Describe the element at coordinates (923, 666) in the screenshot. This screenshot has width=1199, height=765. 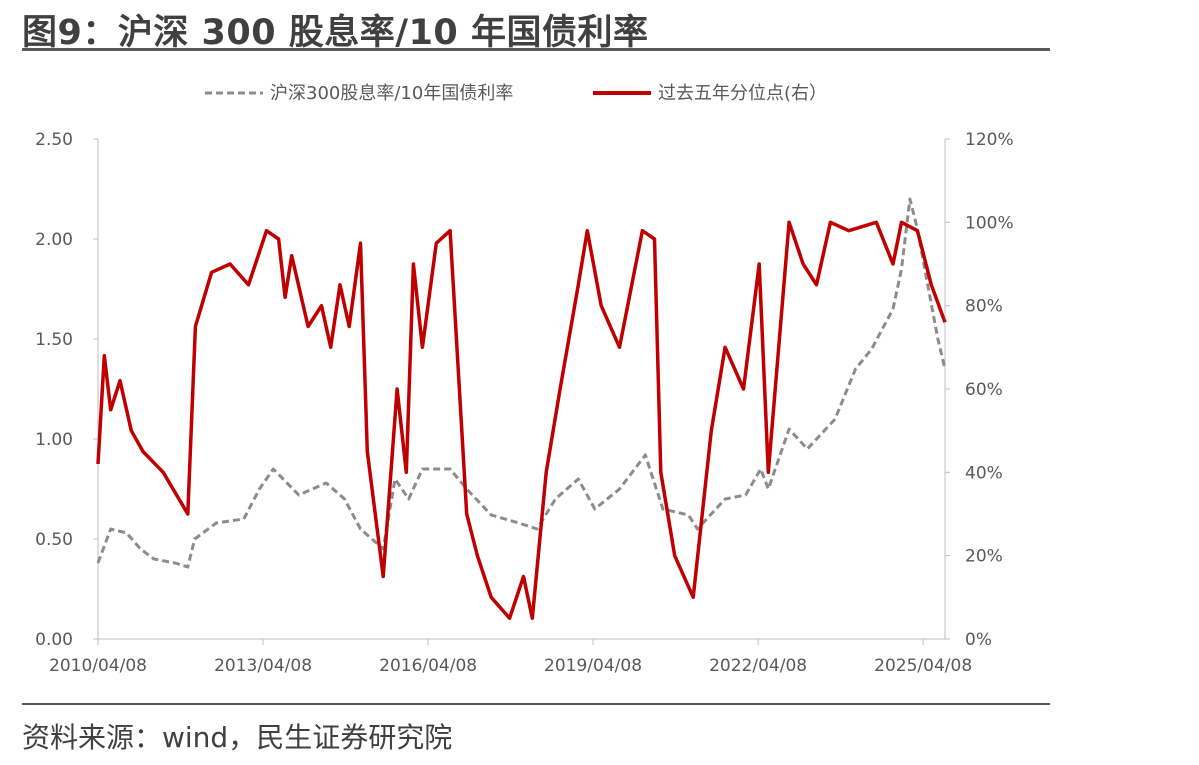
I see `x-tick-label: 2025/04/08` at that location.